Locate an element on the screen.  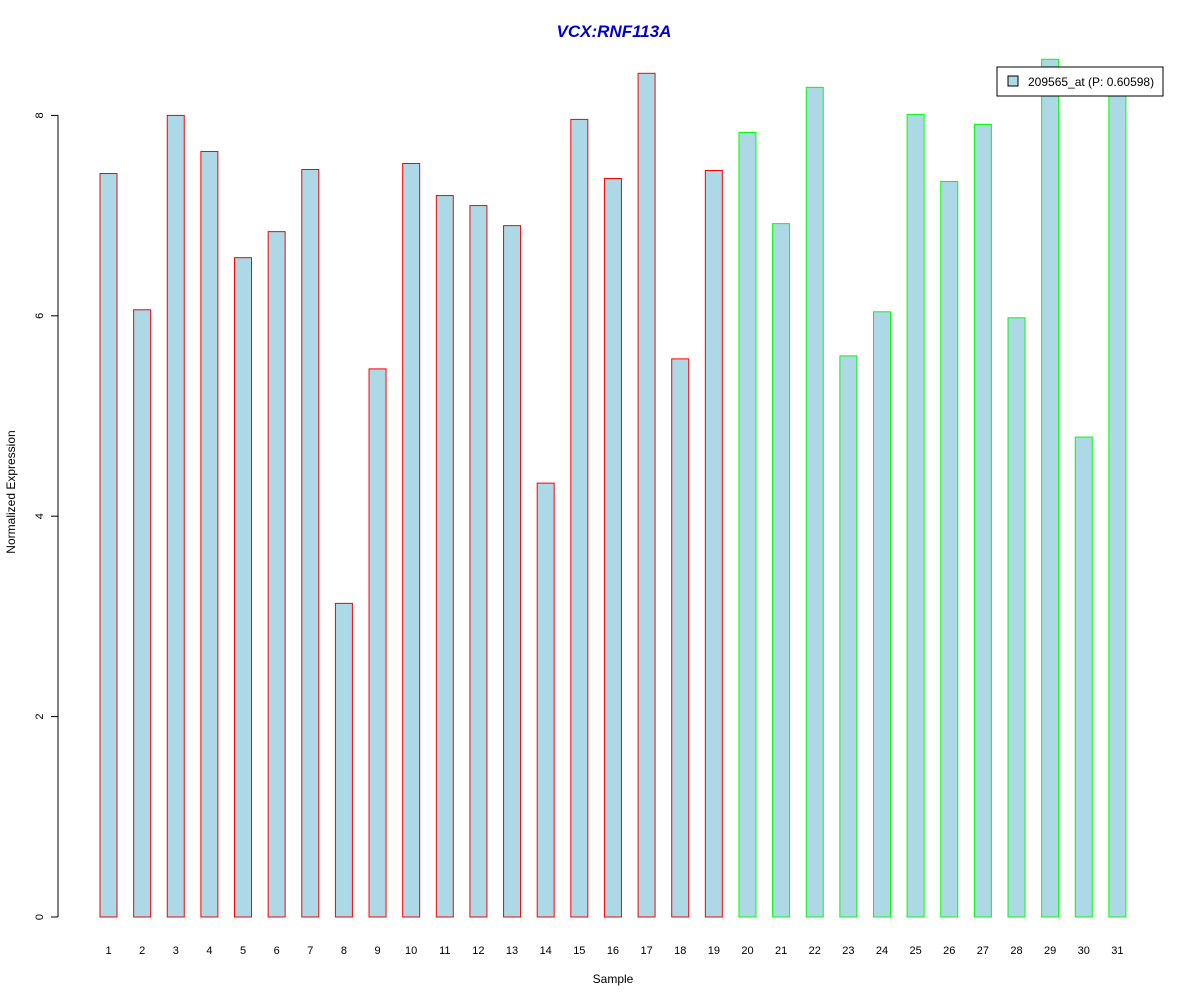
x-tick-label: 1 is located at coordinates (108, 951).